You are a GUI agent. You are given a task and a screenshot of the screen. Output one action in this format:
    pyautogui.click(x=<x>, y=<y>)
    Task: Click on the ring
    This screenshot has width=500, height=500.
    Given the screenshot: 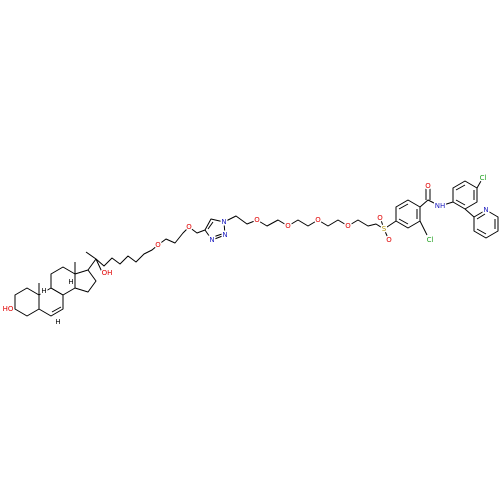 What is the action you would take?
    pyautogui.click(x=465, y=195)
    